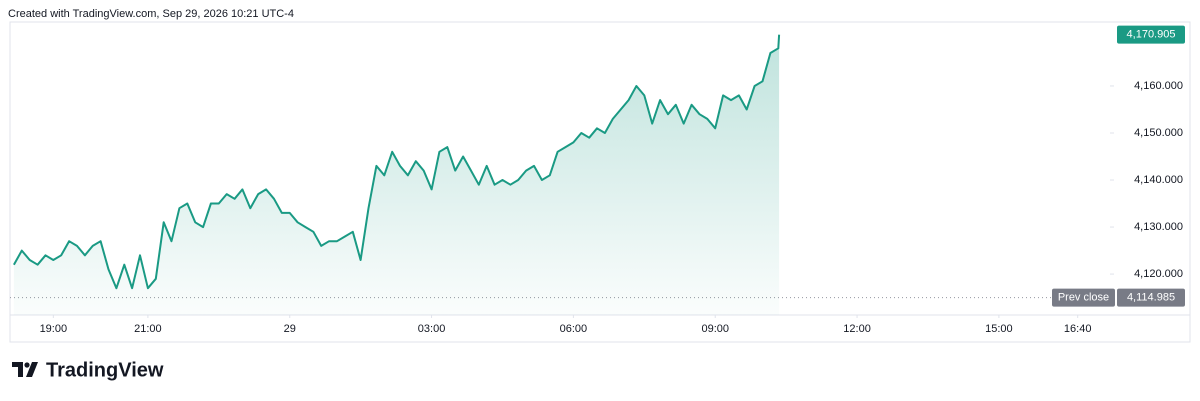 This screenshot has width=1200, height=401. What do you see at coordinates (148, 329) in the screenshot?
I see `x-tick-label: 21:00` at bounding box center [148, 329].